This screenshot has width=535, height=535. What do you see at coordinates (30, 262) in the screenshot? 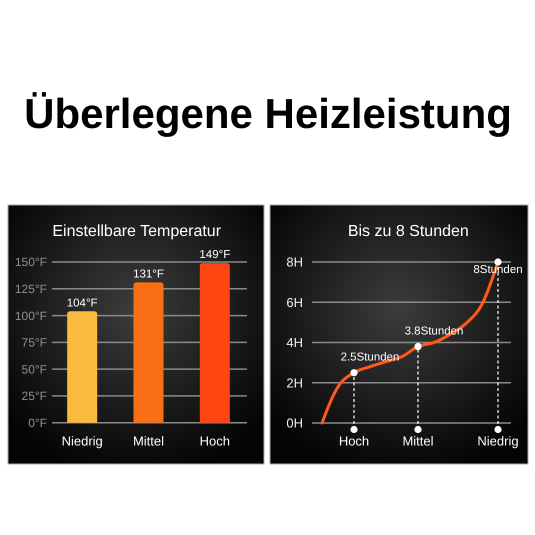
I see `y-tick-label: 150°F` at bounding box center [30, 262].